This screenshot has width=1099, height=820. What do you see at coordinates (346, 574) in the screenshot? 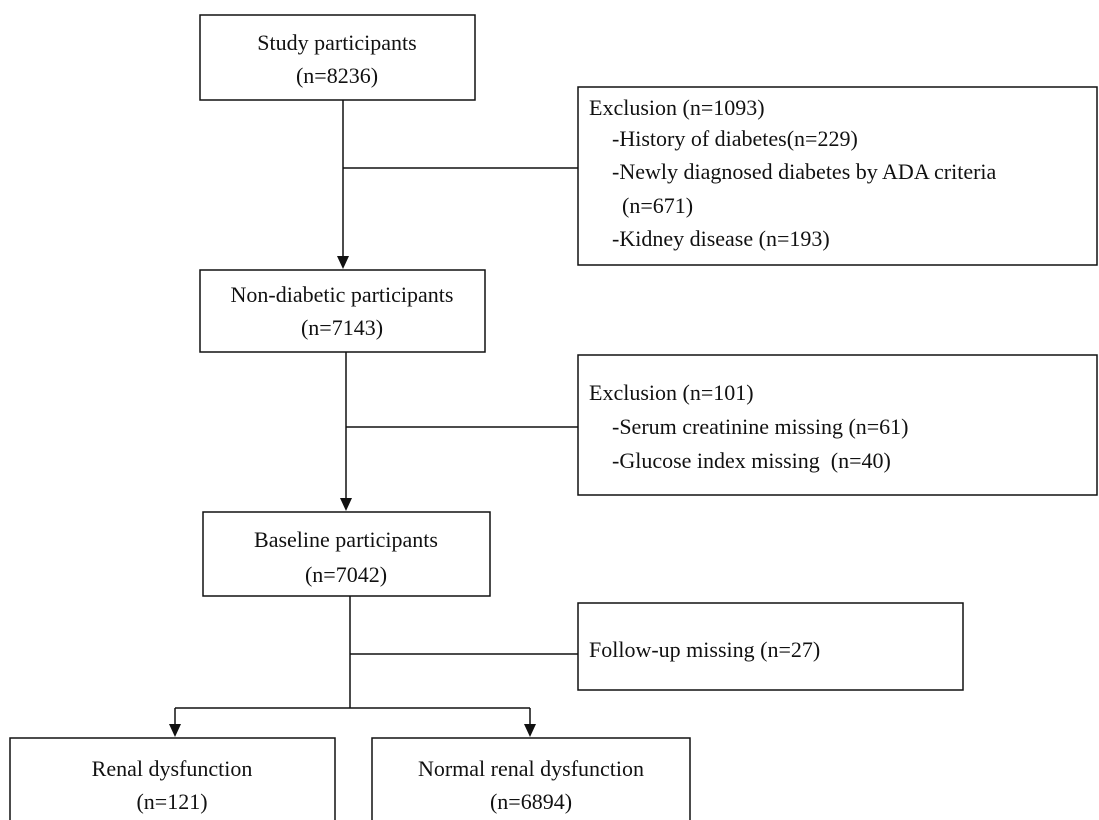
I see `node-text: (n=7042)` at bounding box center [346, 574].